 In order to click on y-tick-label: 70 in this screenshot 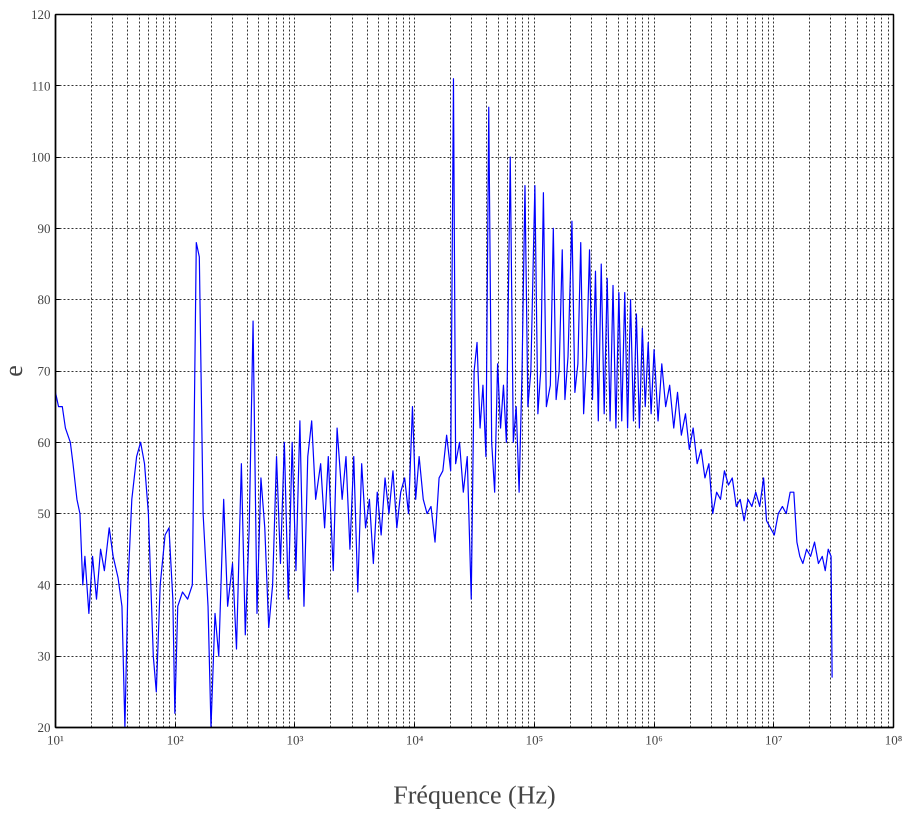, I will do `click(44, 371)`.